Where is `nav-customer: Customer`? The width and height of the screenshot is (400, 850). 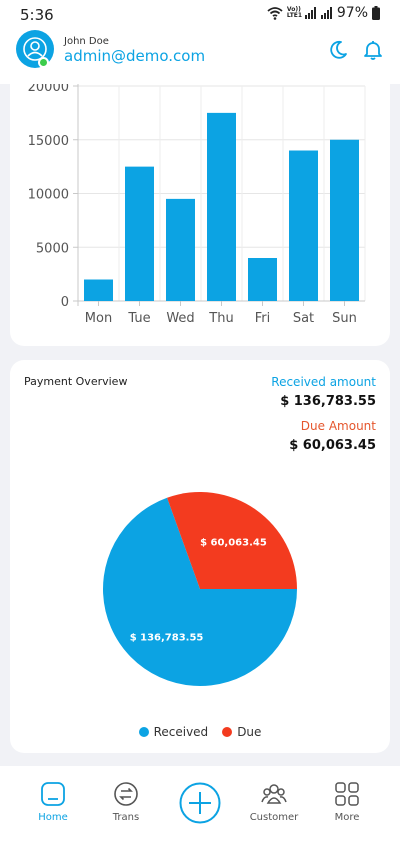
nav-customer: Customer is located at coordinates (274, 801).